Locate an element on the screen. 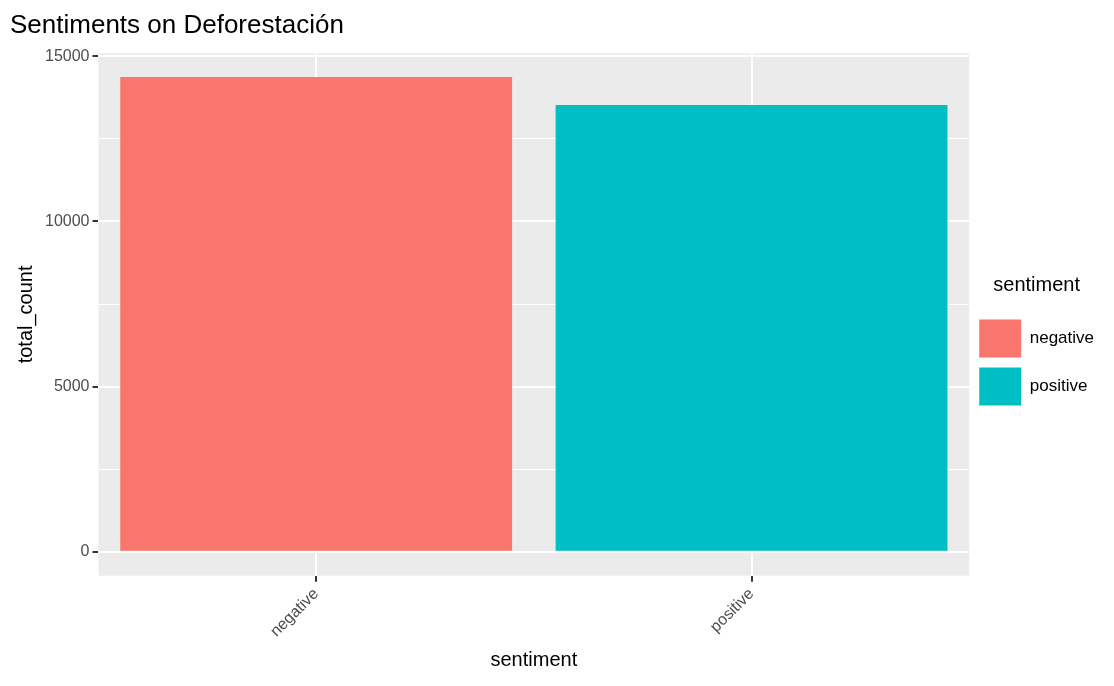 The image size is (1114, 686). chart-title: Sentiments on Deforestación is located at coordinates (177, 23).